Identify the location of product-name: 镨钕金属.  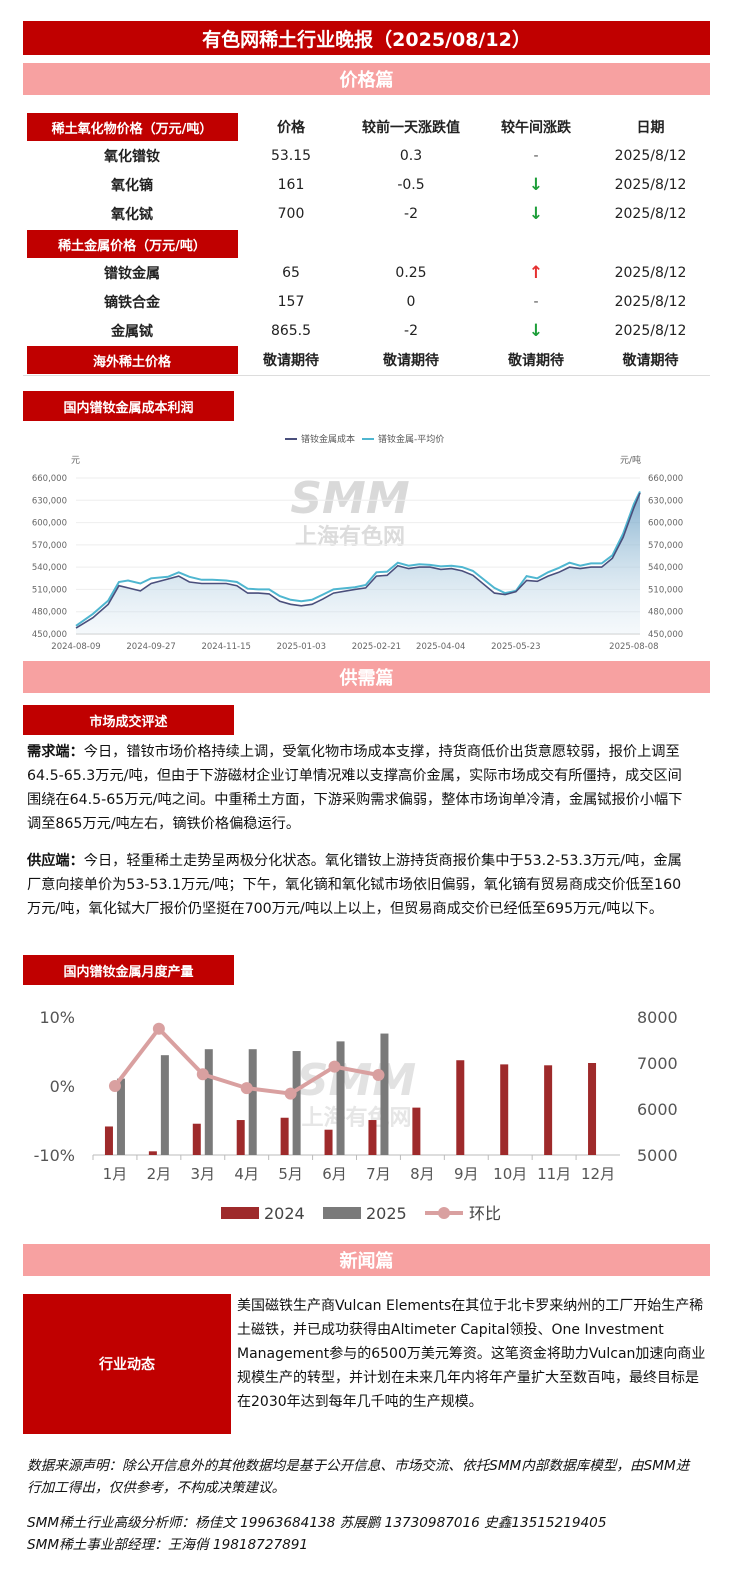
(132, 274).